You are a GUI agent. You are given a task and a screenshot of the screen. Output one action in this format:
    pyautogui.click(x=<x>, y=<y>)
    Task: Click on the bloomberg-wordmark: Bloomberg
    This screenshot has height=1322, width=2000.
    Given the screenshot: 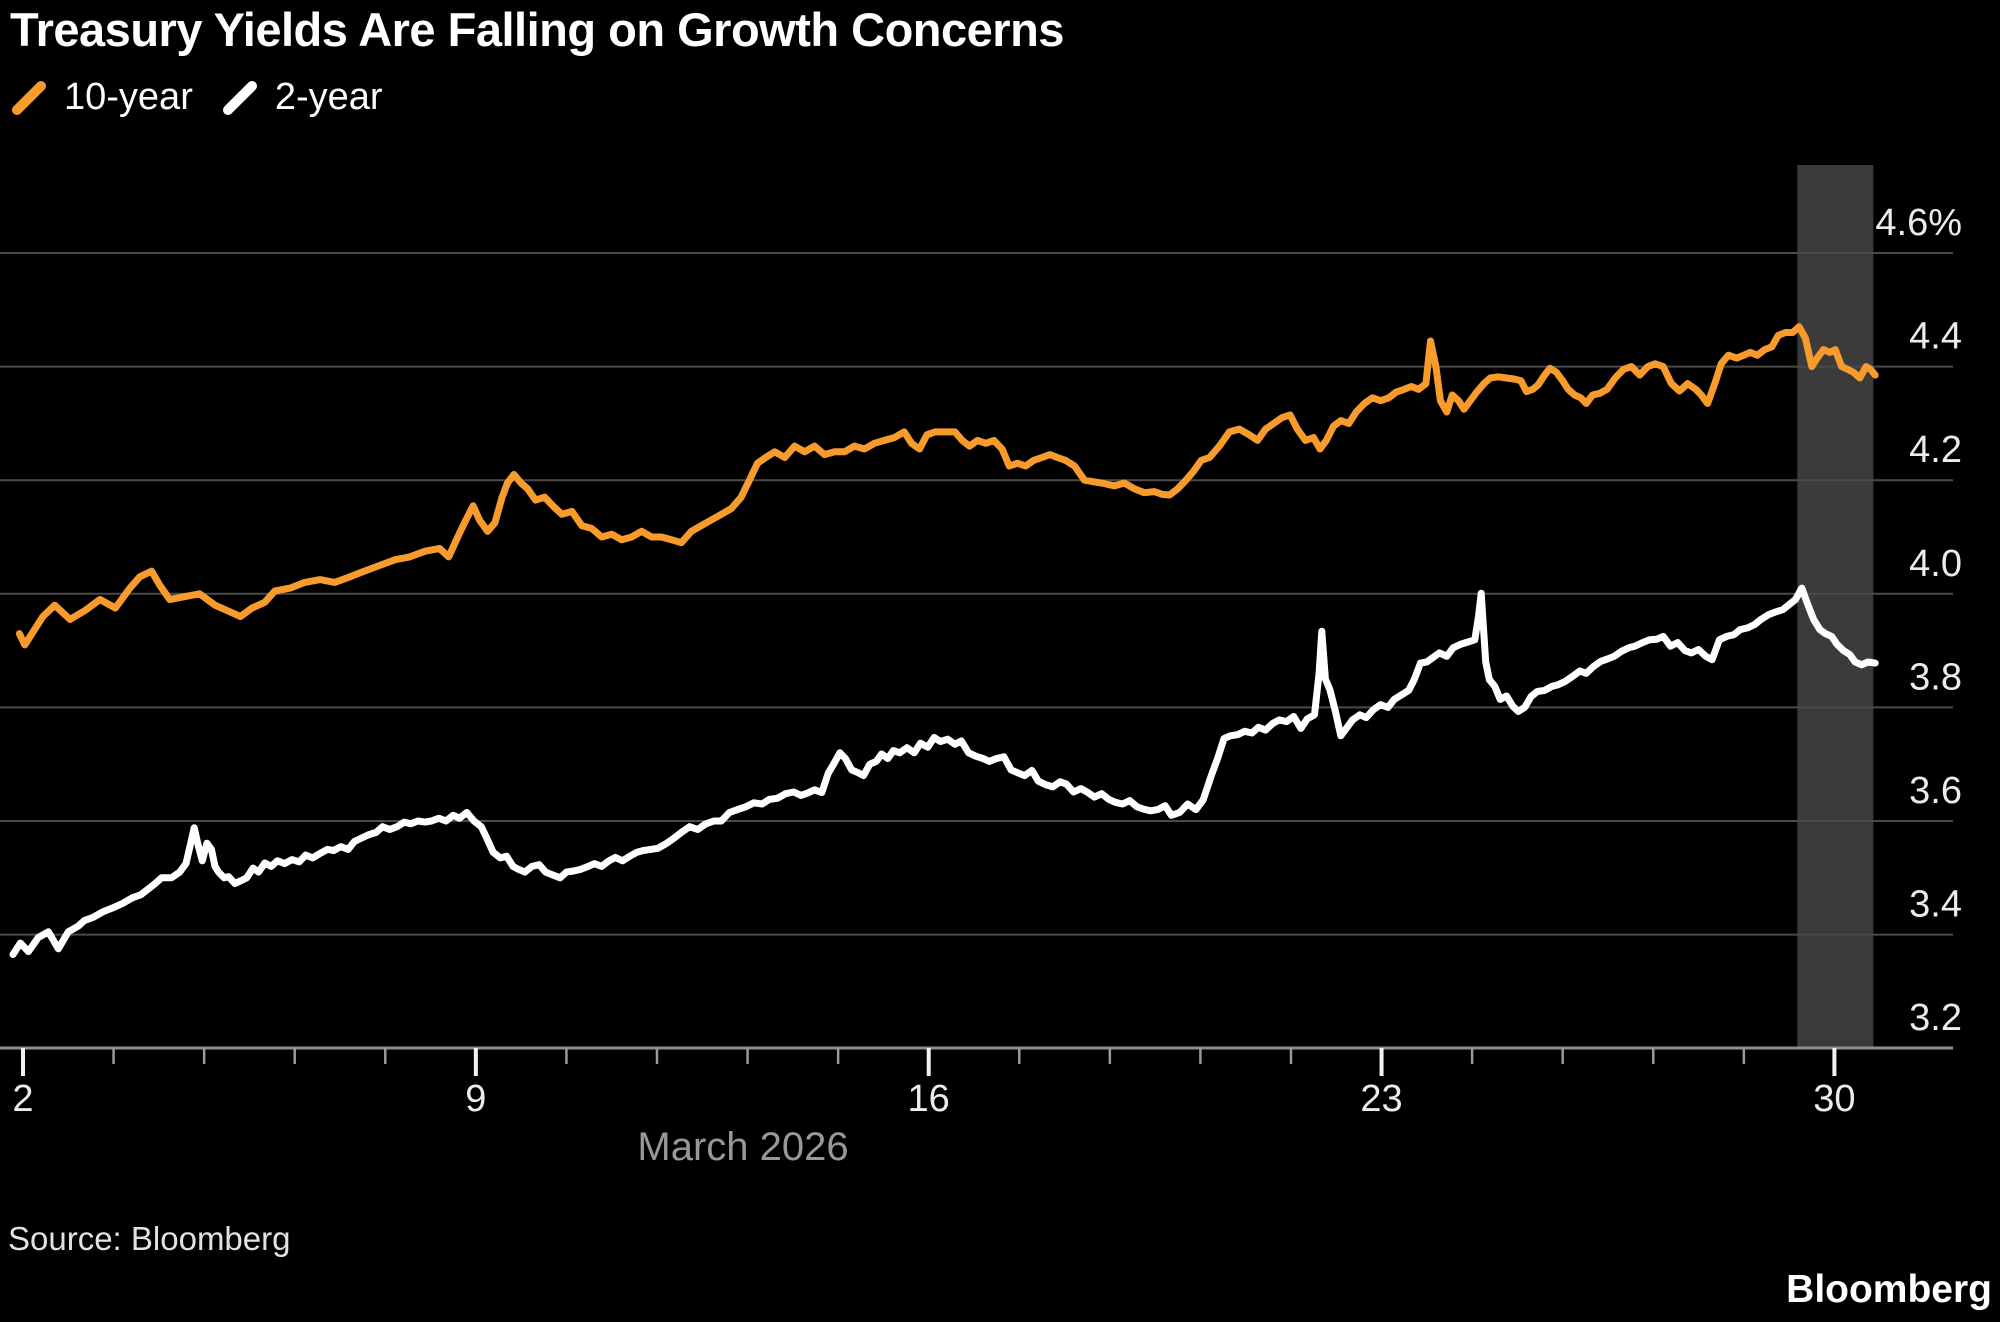 What is the action you would take?
    pyautogui.click(x=1889, y=1289)
    